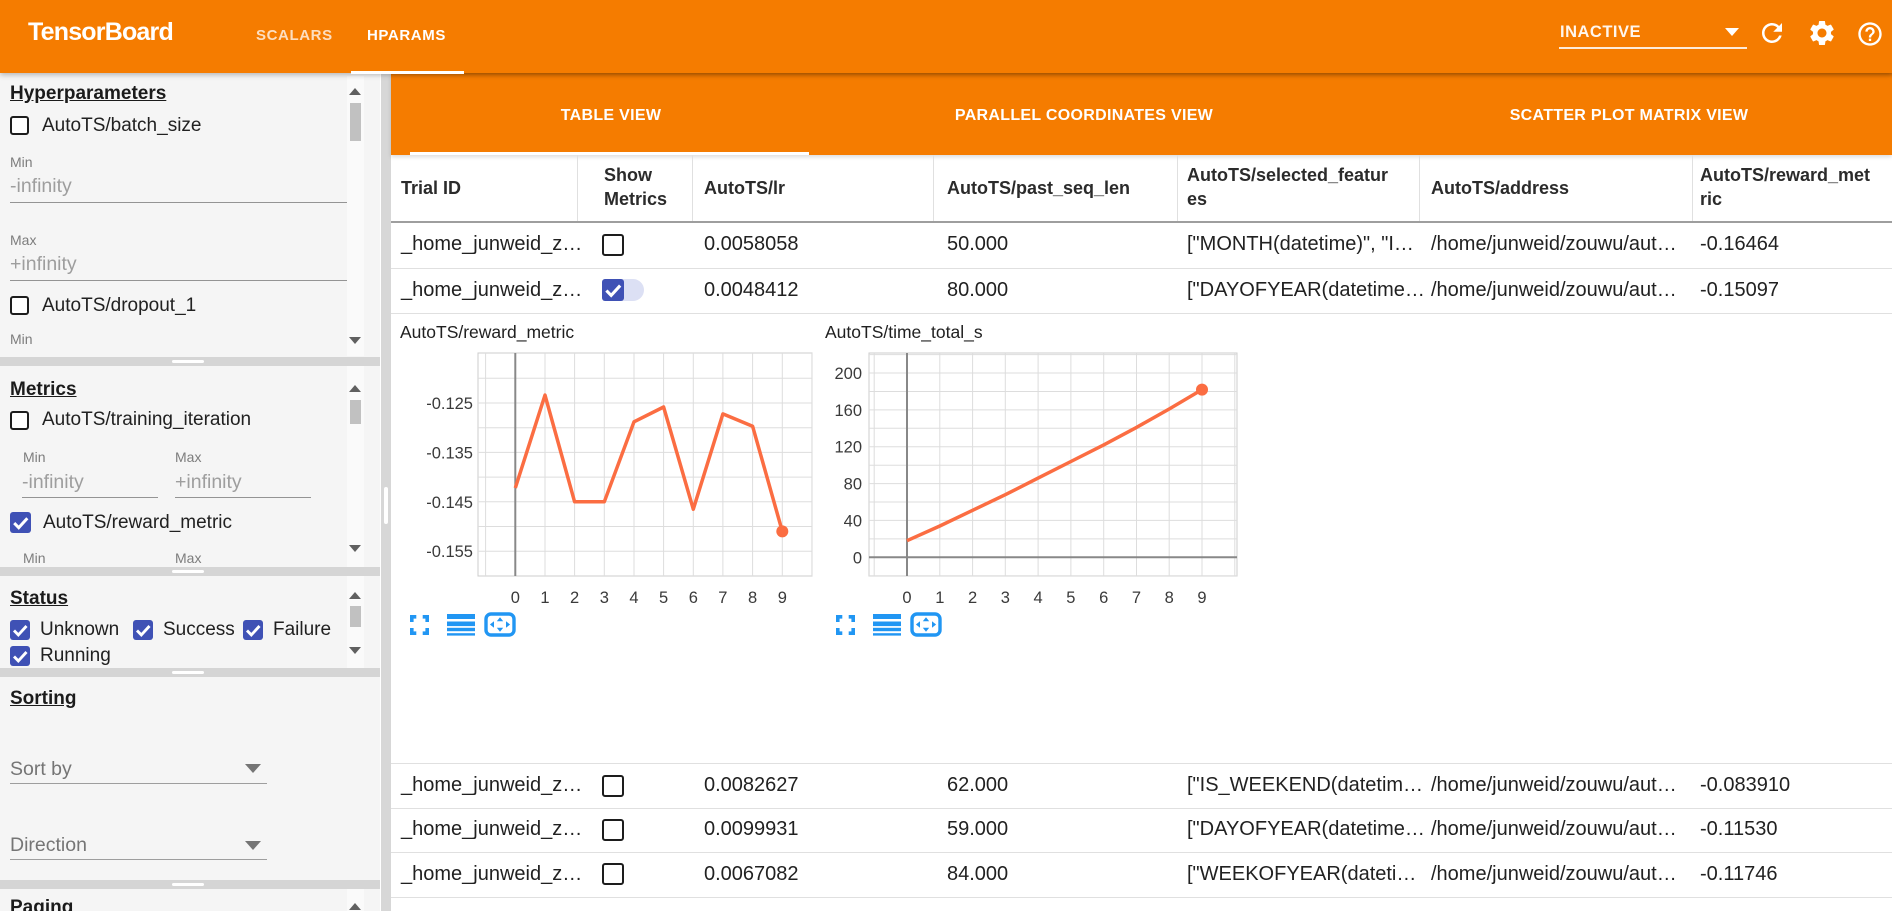 This screenshot has width=1892, height=911. Describe the element at coordinates (848, 411) in the screenshot. I see `svg-text: 160` at that location.